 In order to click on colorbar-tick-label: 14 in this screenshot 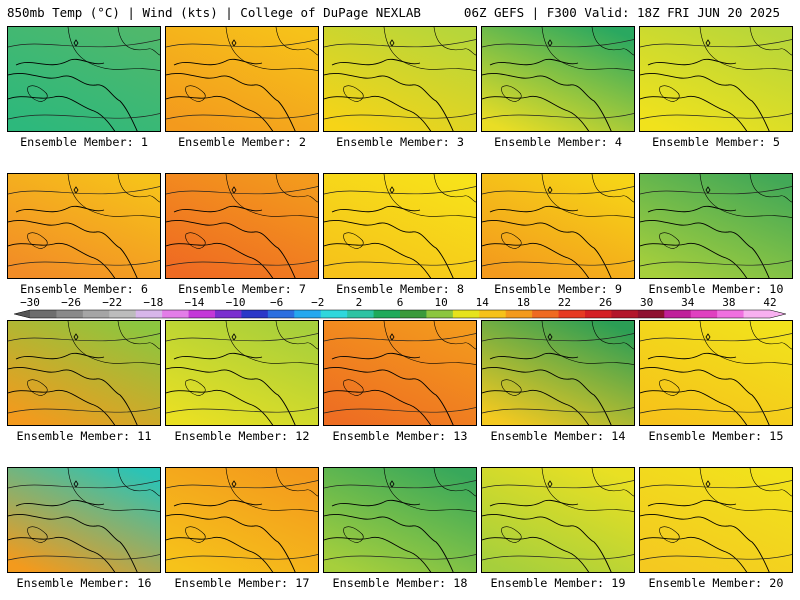, I will do `click(482, 302)`.